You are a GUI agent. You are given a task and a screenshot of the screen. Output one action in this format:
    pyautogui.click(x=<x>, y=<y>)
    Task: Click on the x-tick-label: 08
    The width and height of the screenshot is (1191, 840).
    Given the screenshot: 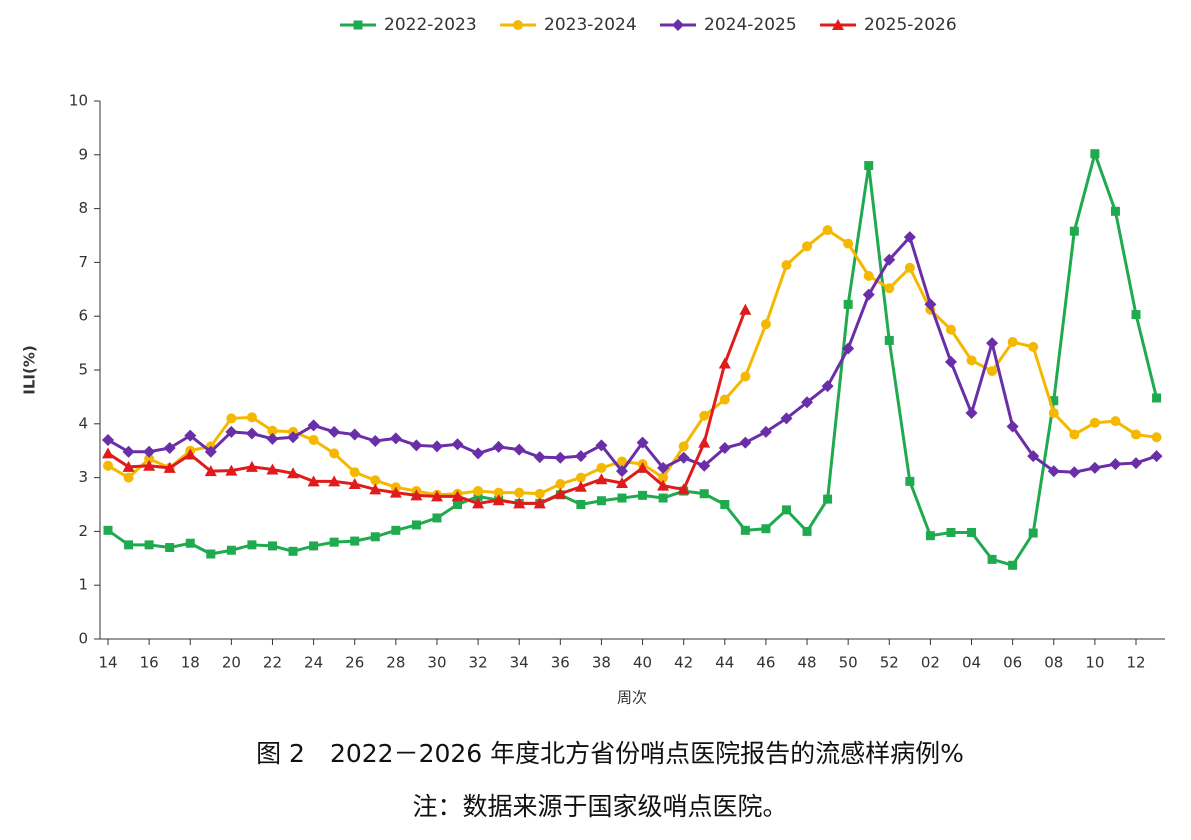 What is the action you would take?
    pyautogui.click(x=1053, y=663)
    